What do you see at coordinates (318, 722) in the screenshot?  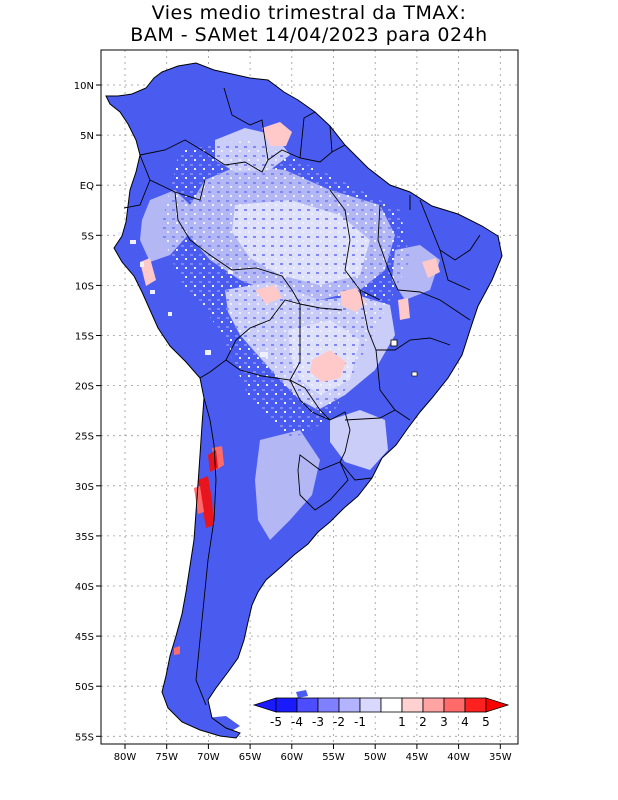 I see `colorbar-label: -3` at bounding box center [318, 722].